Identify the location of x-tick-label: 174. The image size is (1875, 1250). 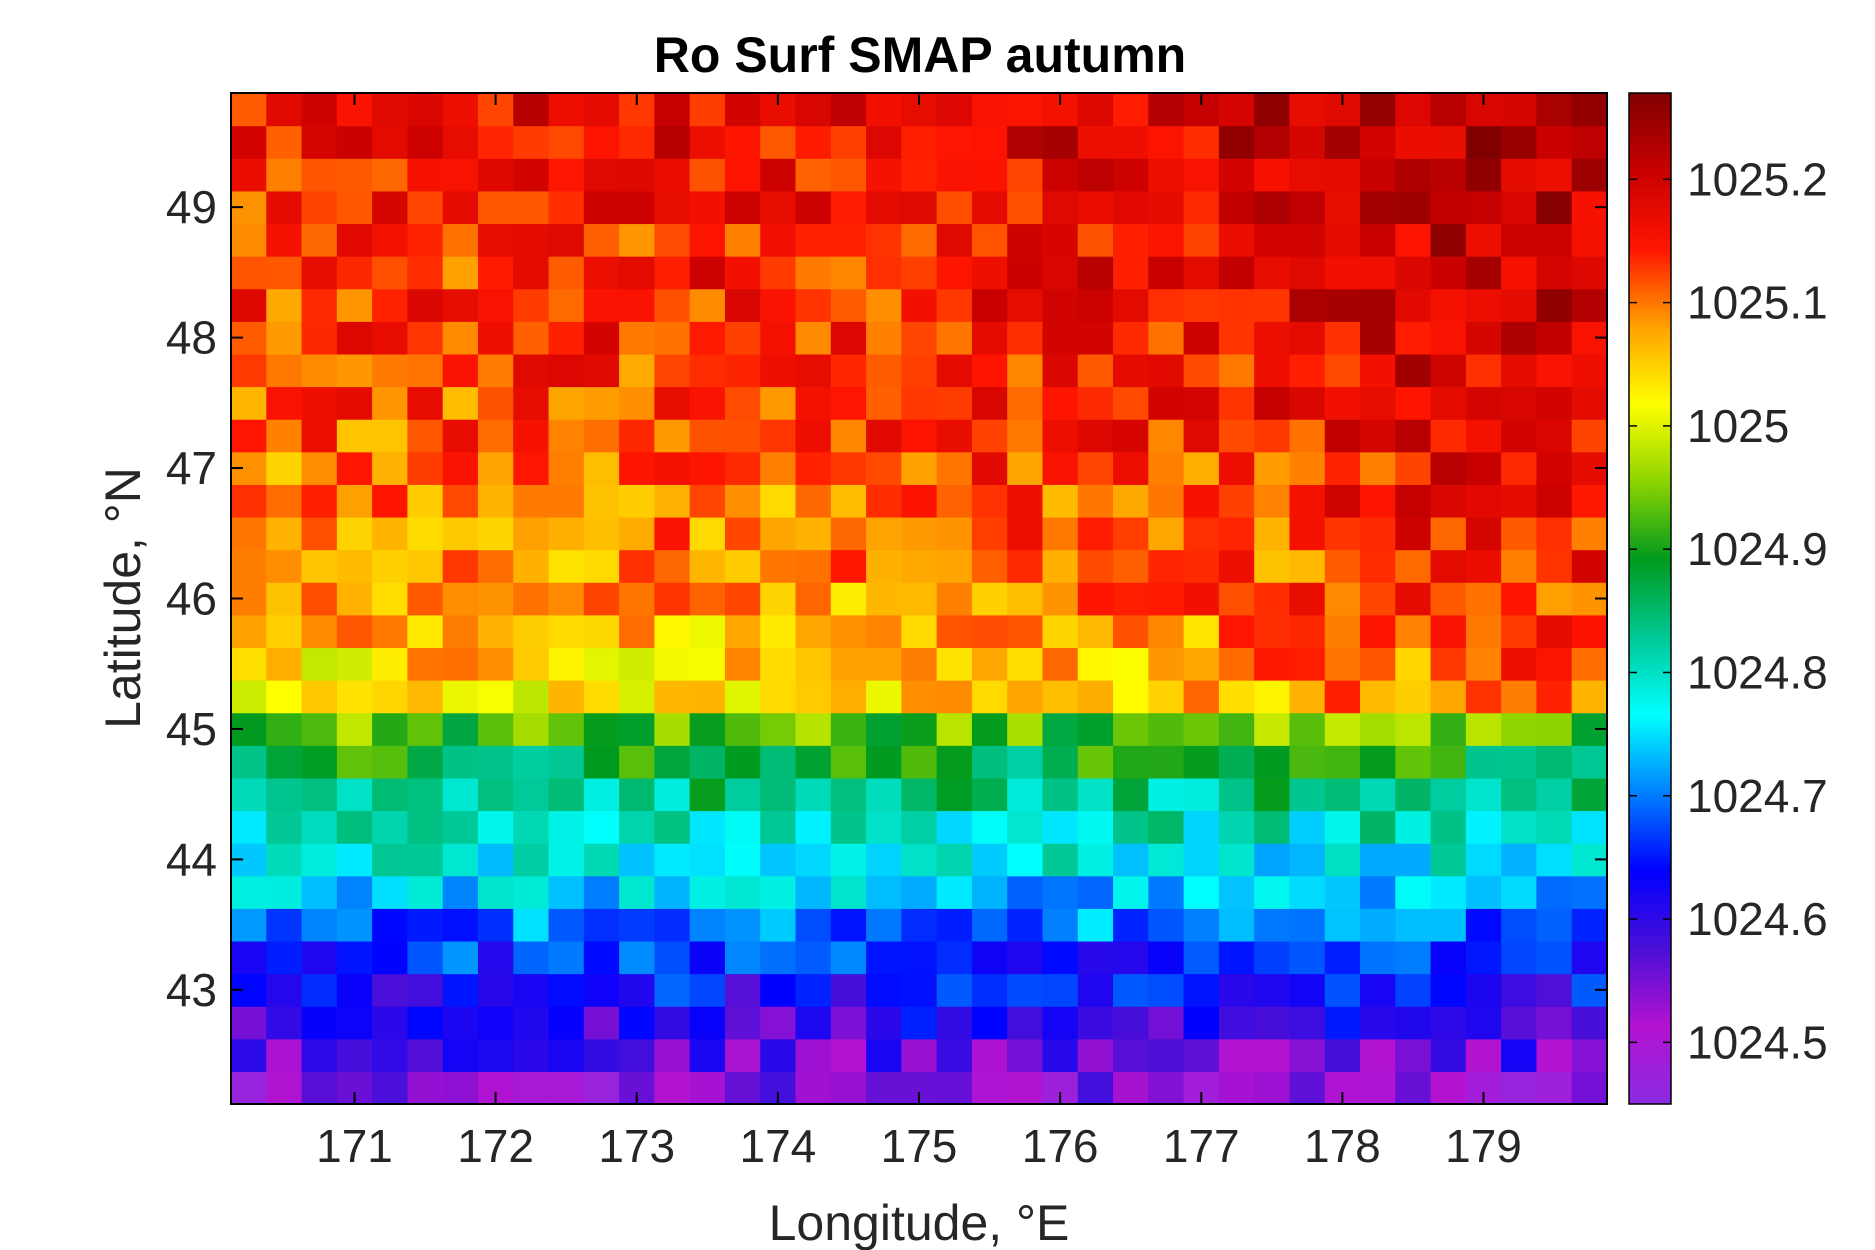
(777, 1146).